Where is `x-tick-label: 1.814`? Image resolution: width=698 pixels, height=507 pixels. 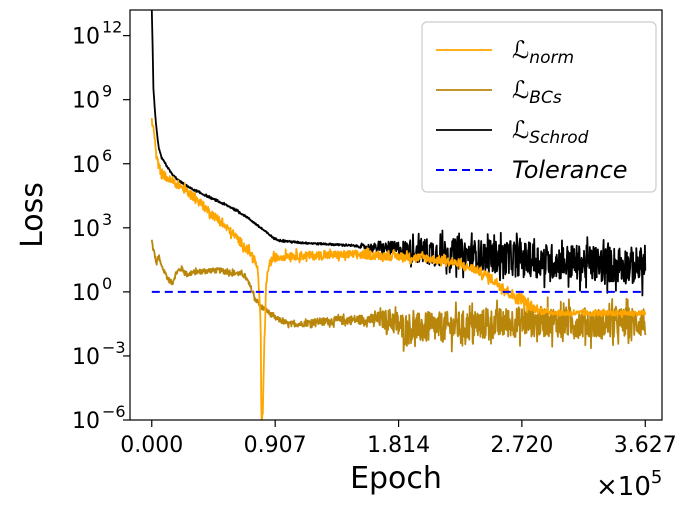
x-tick-label: 1.814 is located at coordinates (398, 445).